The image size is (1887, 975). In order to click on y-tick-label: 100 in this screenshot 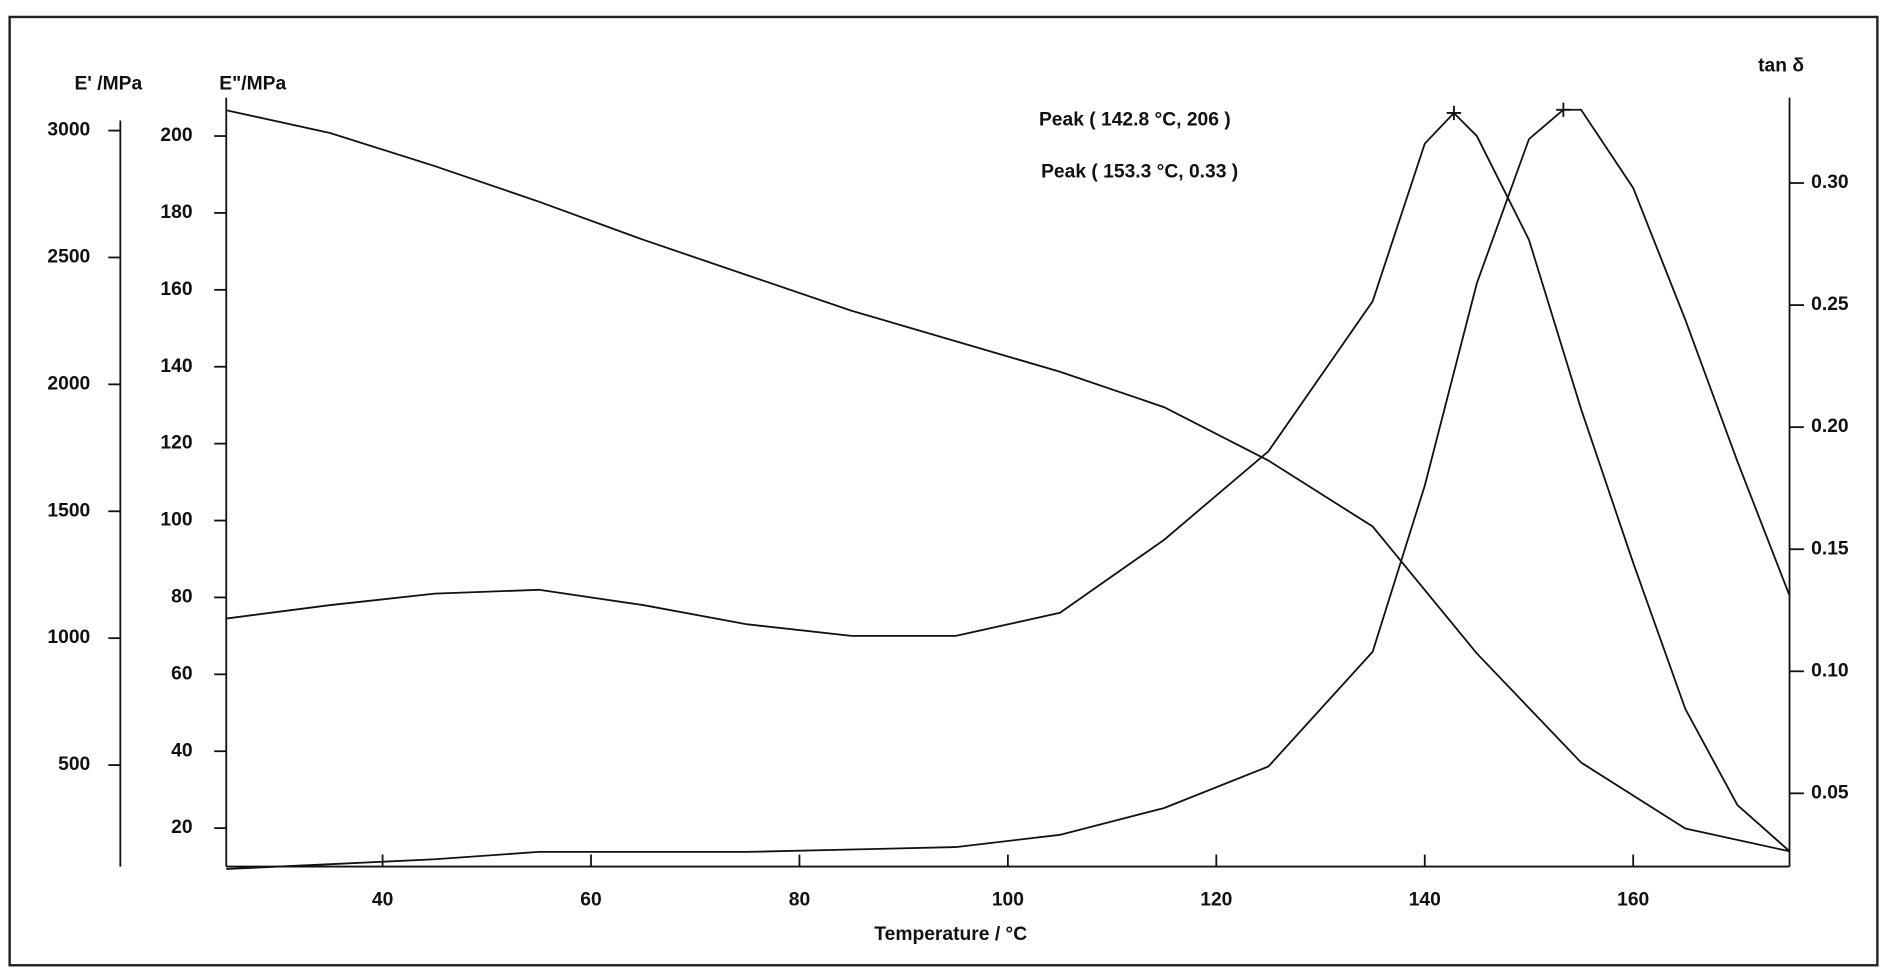, I will do `click(176, 520)`.